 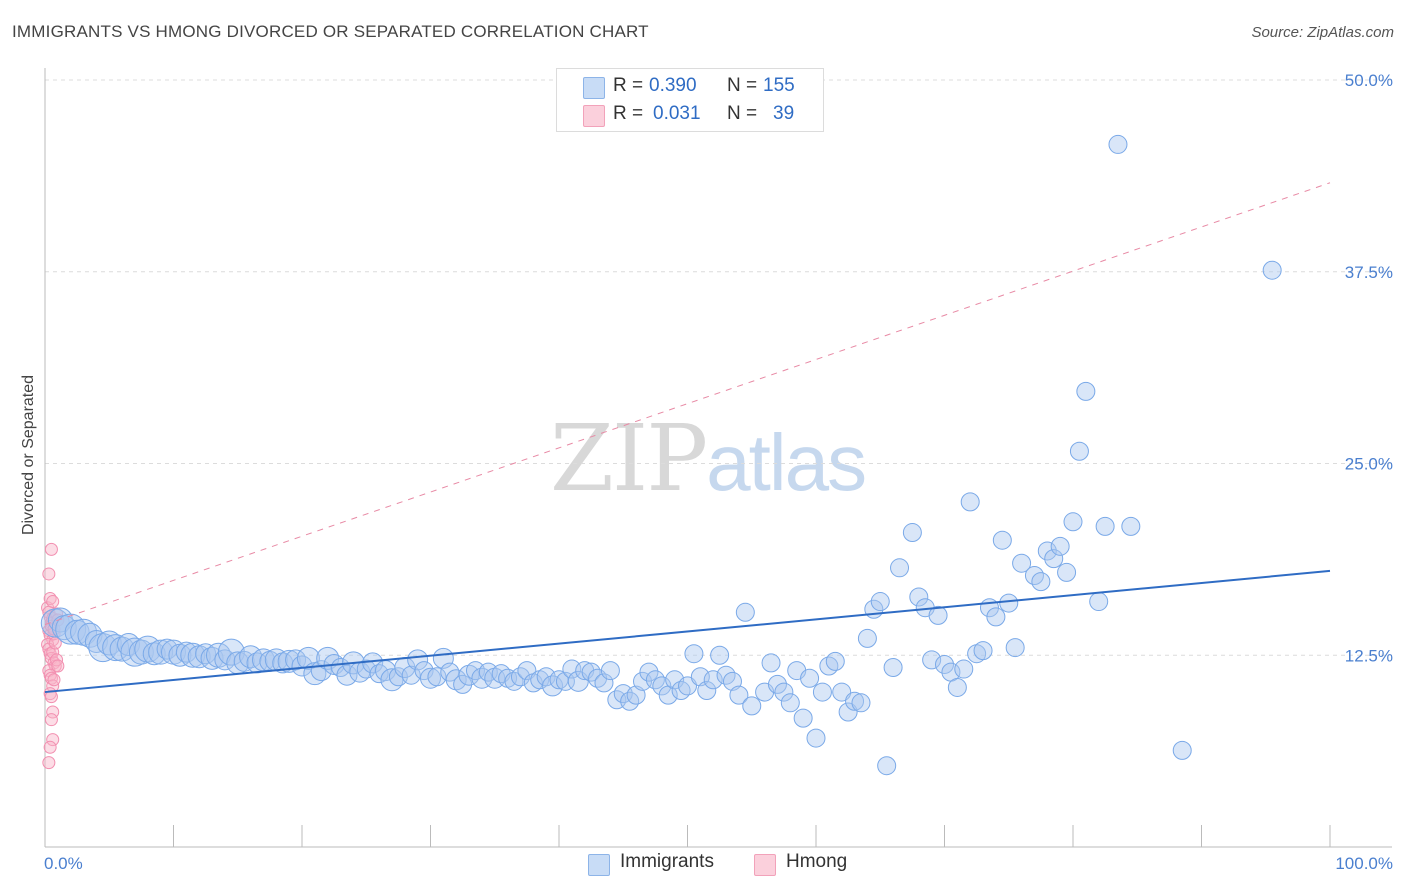 What do you see at coordinates (1322, 32) in the screenshot?
I see `source-label: Source: ZipAtlas.com` at bounding box center [1322, 32].